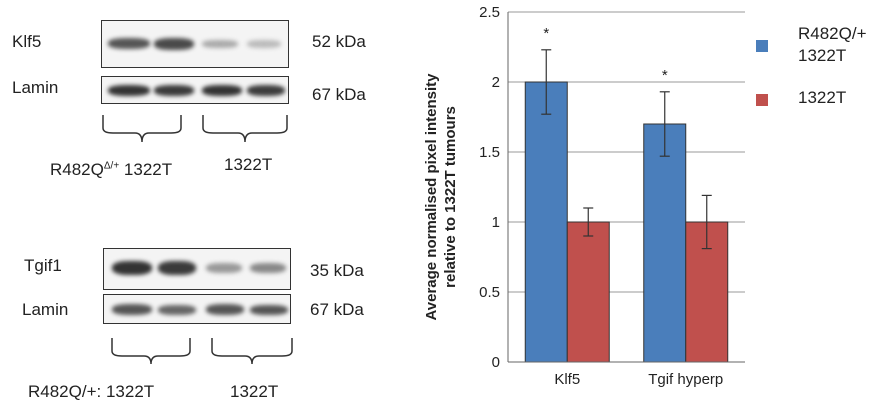  Describe the element at coordinates (339, 41) in the screenshot. I see `klf5-size-label: 52 kDa` at that location.